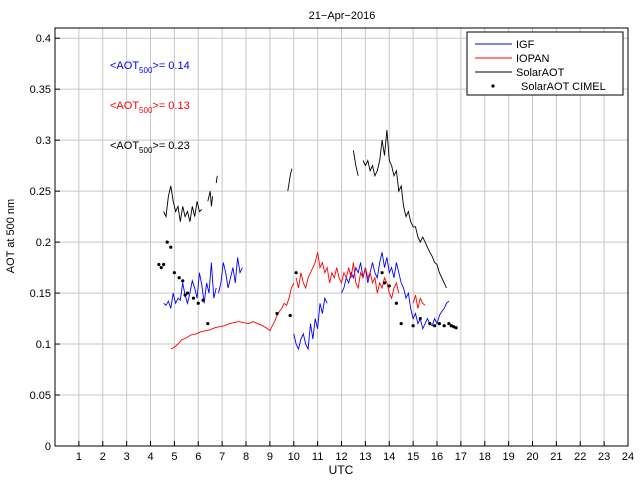 The image size is (640, 480). I want to click on x-tick-label: 21, so click(556, 457).